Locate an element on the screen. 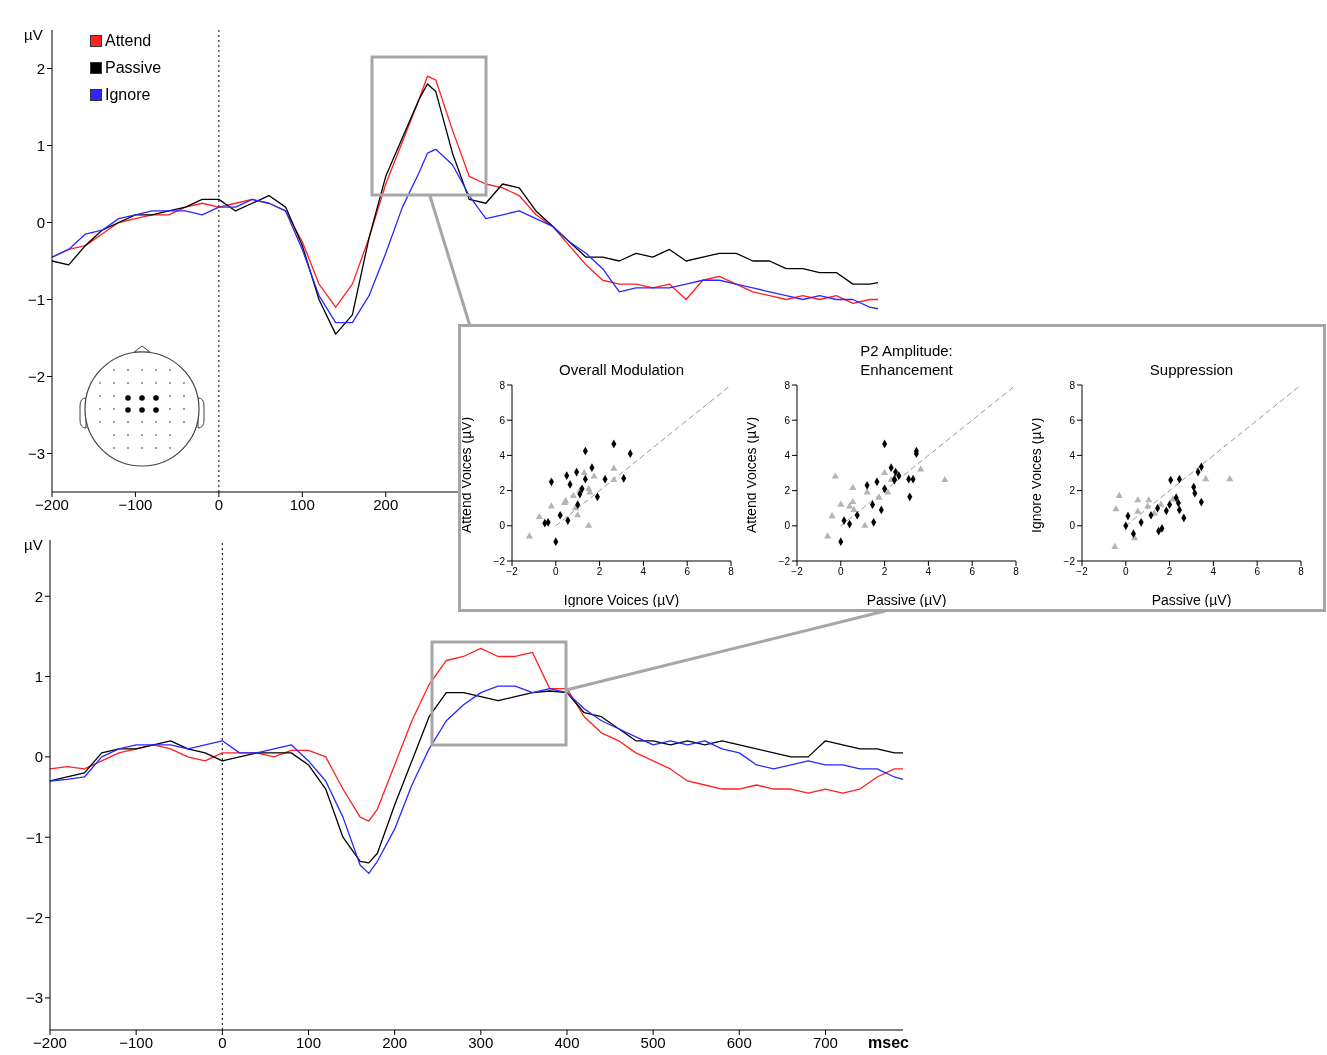 The width and height of the screenshot is (1327, 1055). x-tick-label: 500 is located at coordinates (653, 1042).